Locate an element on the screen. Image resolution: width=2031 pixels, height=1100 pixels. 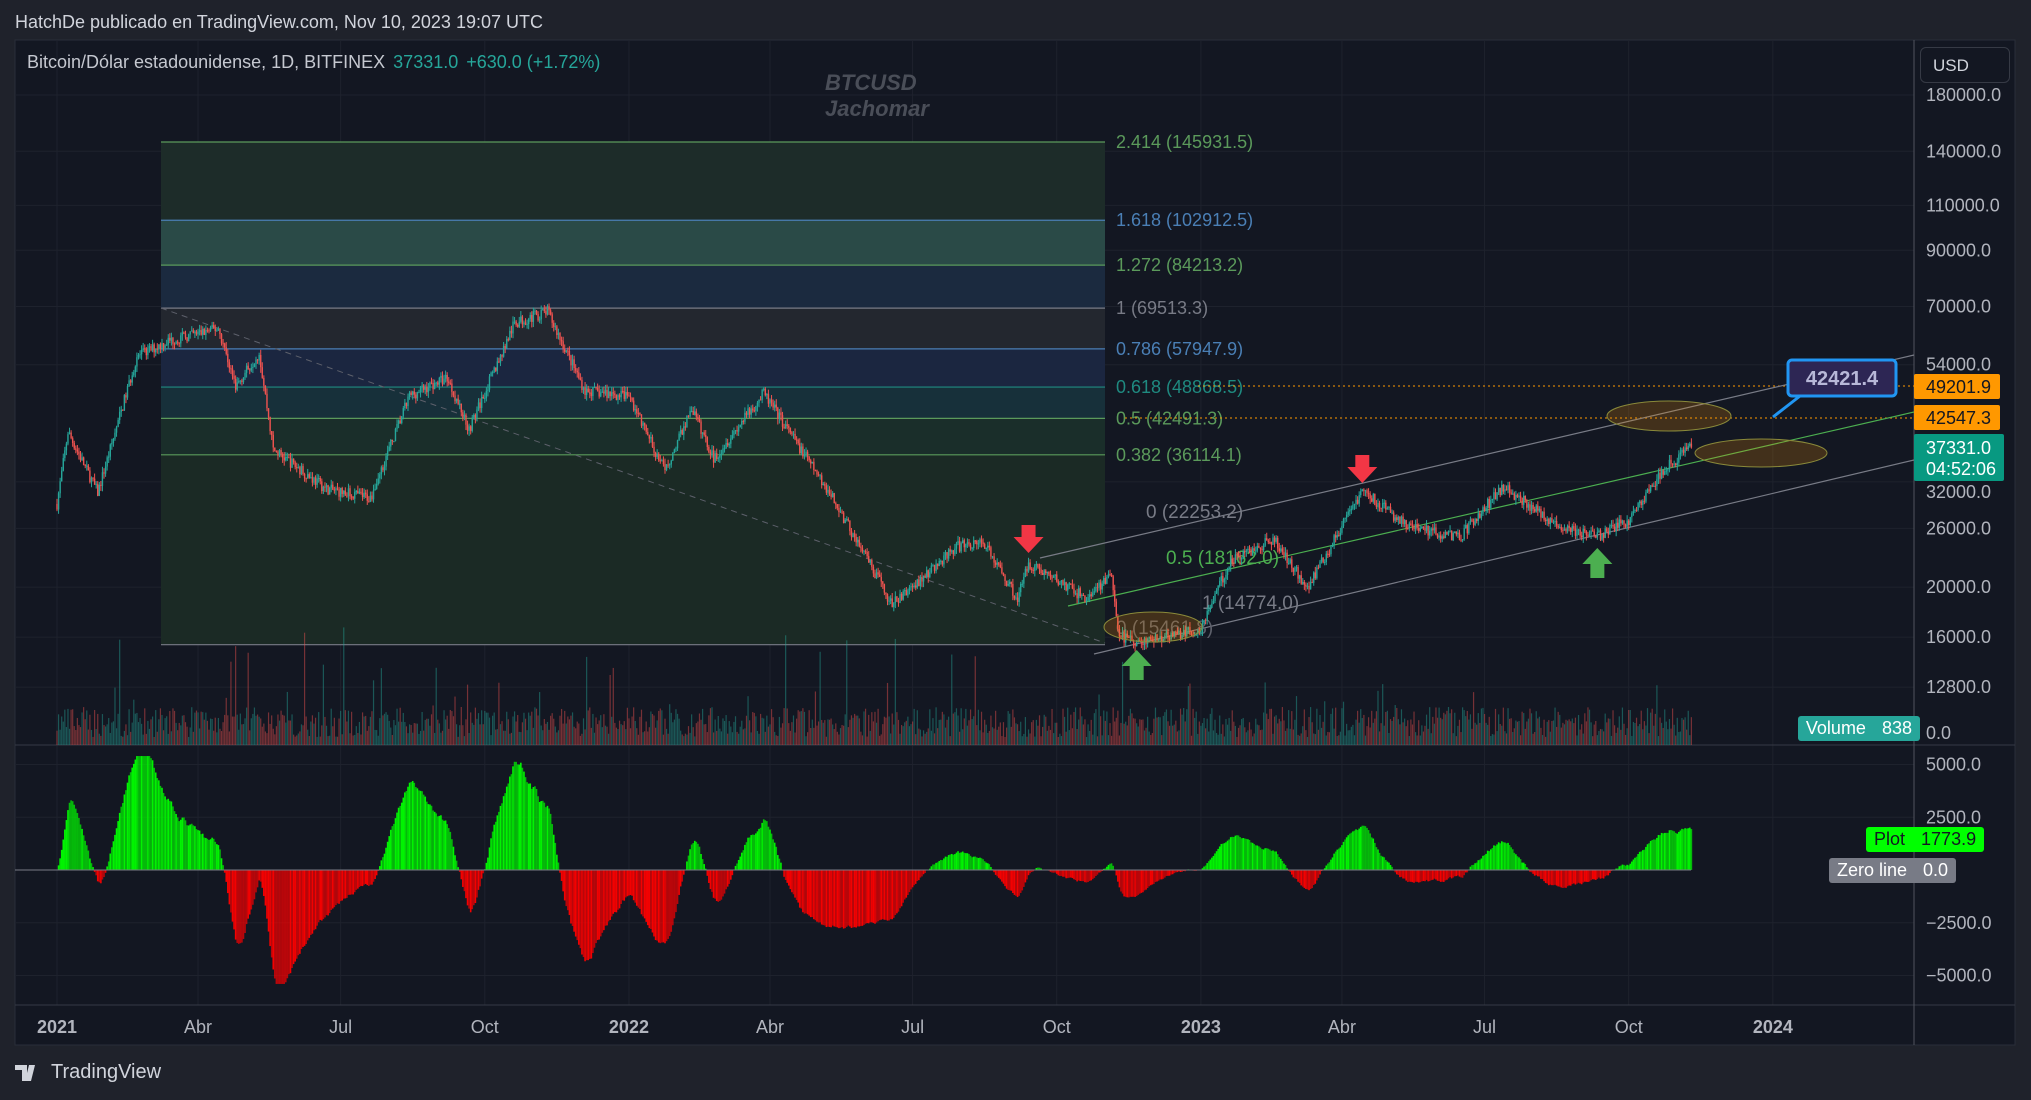
tradingview-logo: TradingView is located at coordinates (88, 1072).